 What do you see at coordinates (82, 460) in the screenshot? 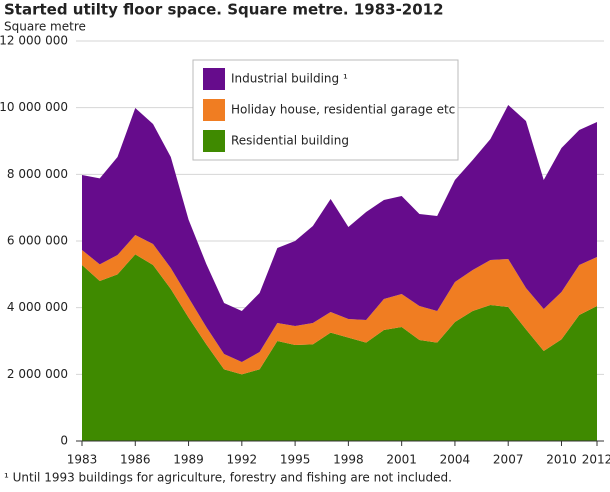
I see `x-tick-label: 1983` at bounding box center [82, 460].